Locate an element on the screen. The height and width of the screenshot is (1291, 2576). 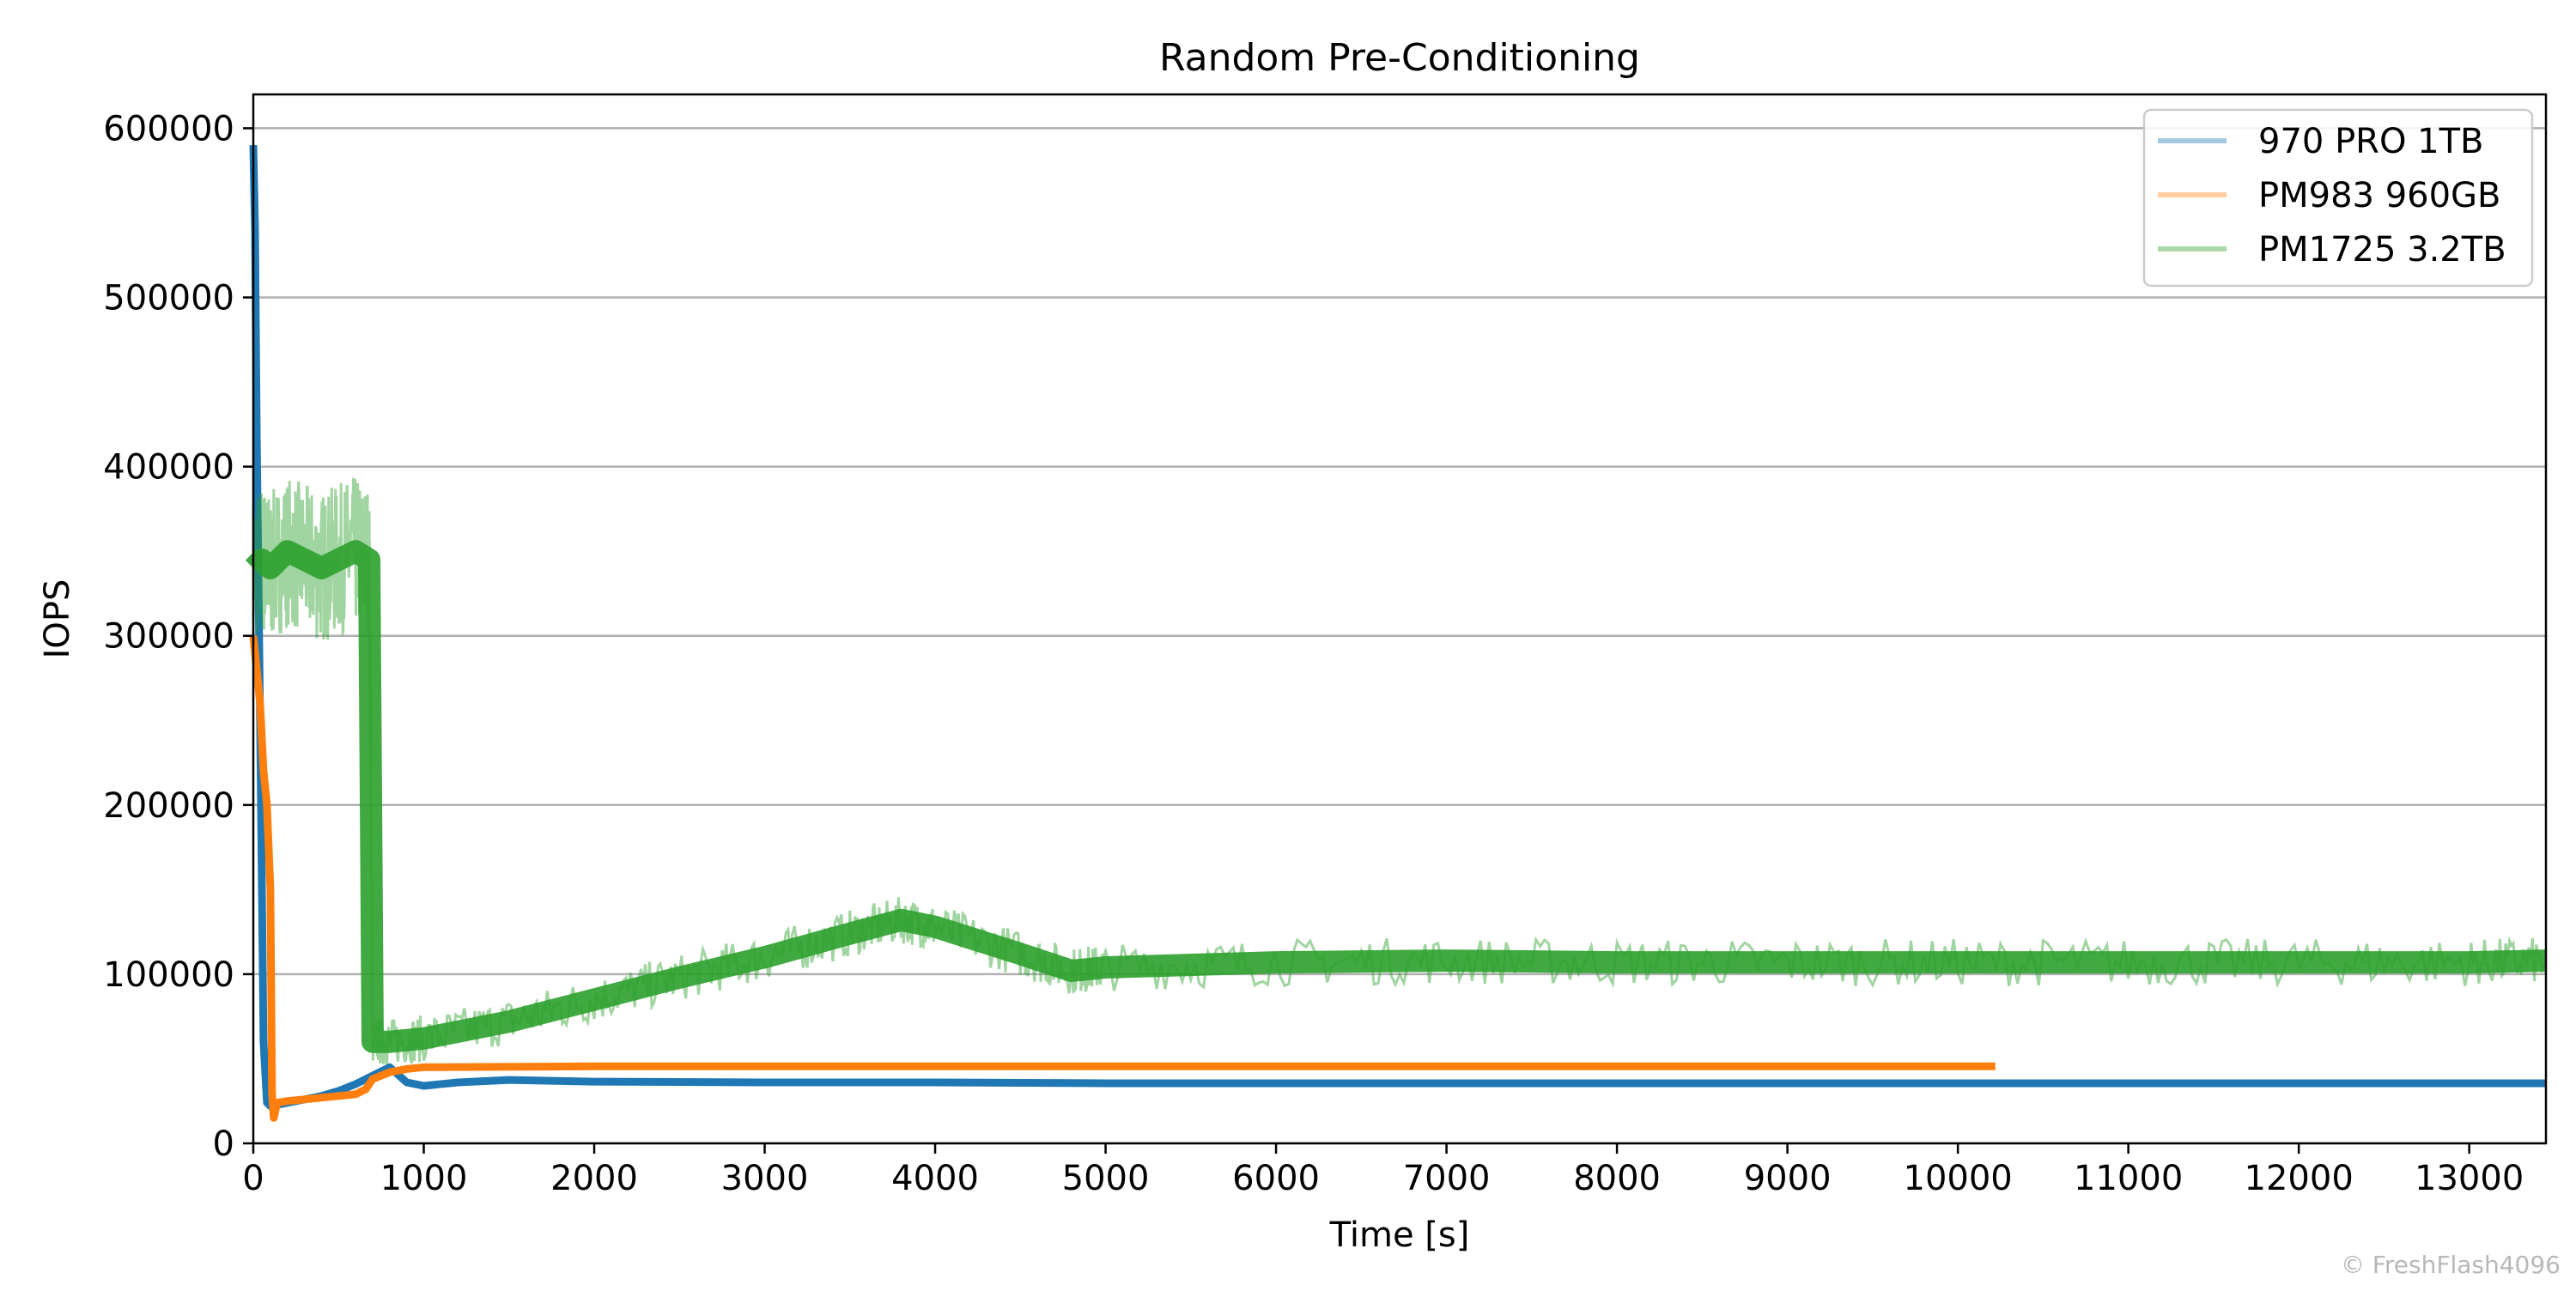
x-tick-label: 10000 is located at coordinates (1959, 1178).